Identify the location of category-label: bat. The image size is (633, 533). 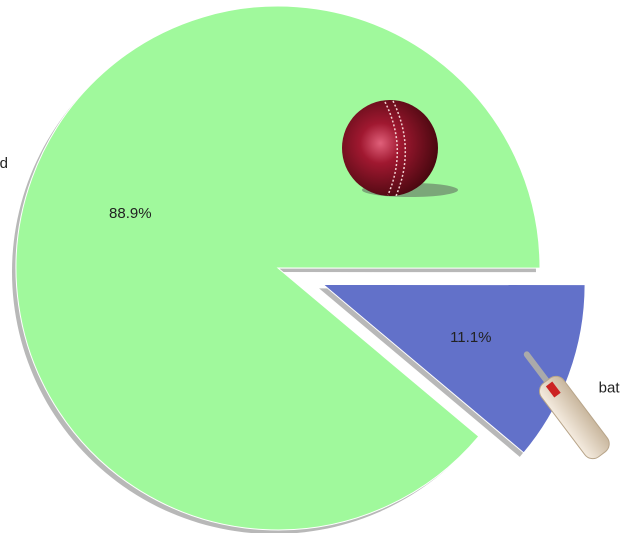
(610, 387).